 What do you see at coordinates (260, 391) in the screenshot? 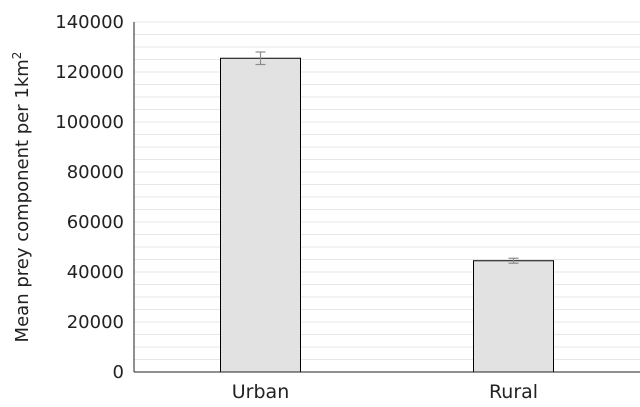
I see `x-tick-label: Urban` at bounding box center [260, 391].